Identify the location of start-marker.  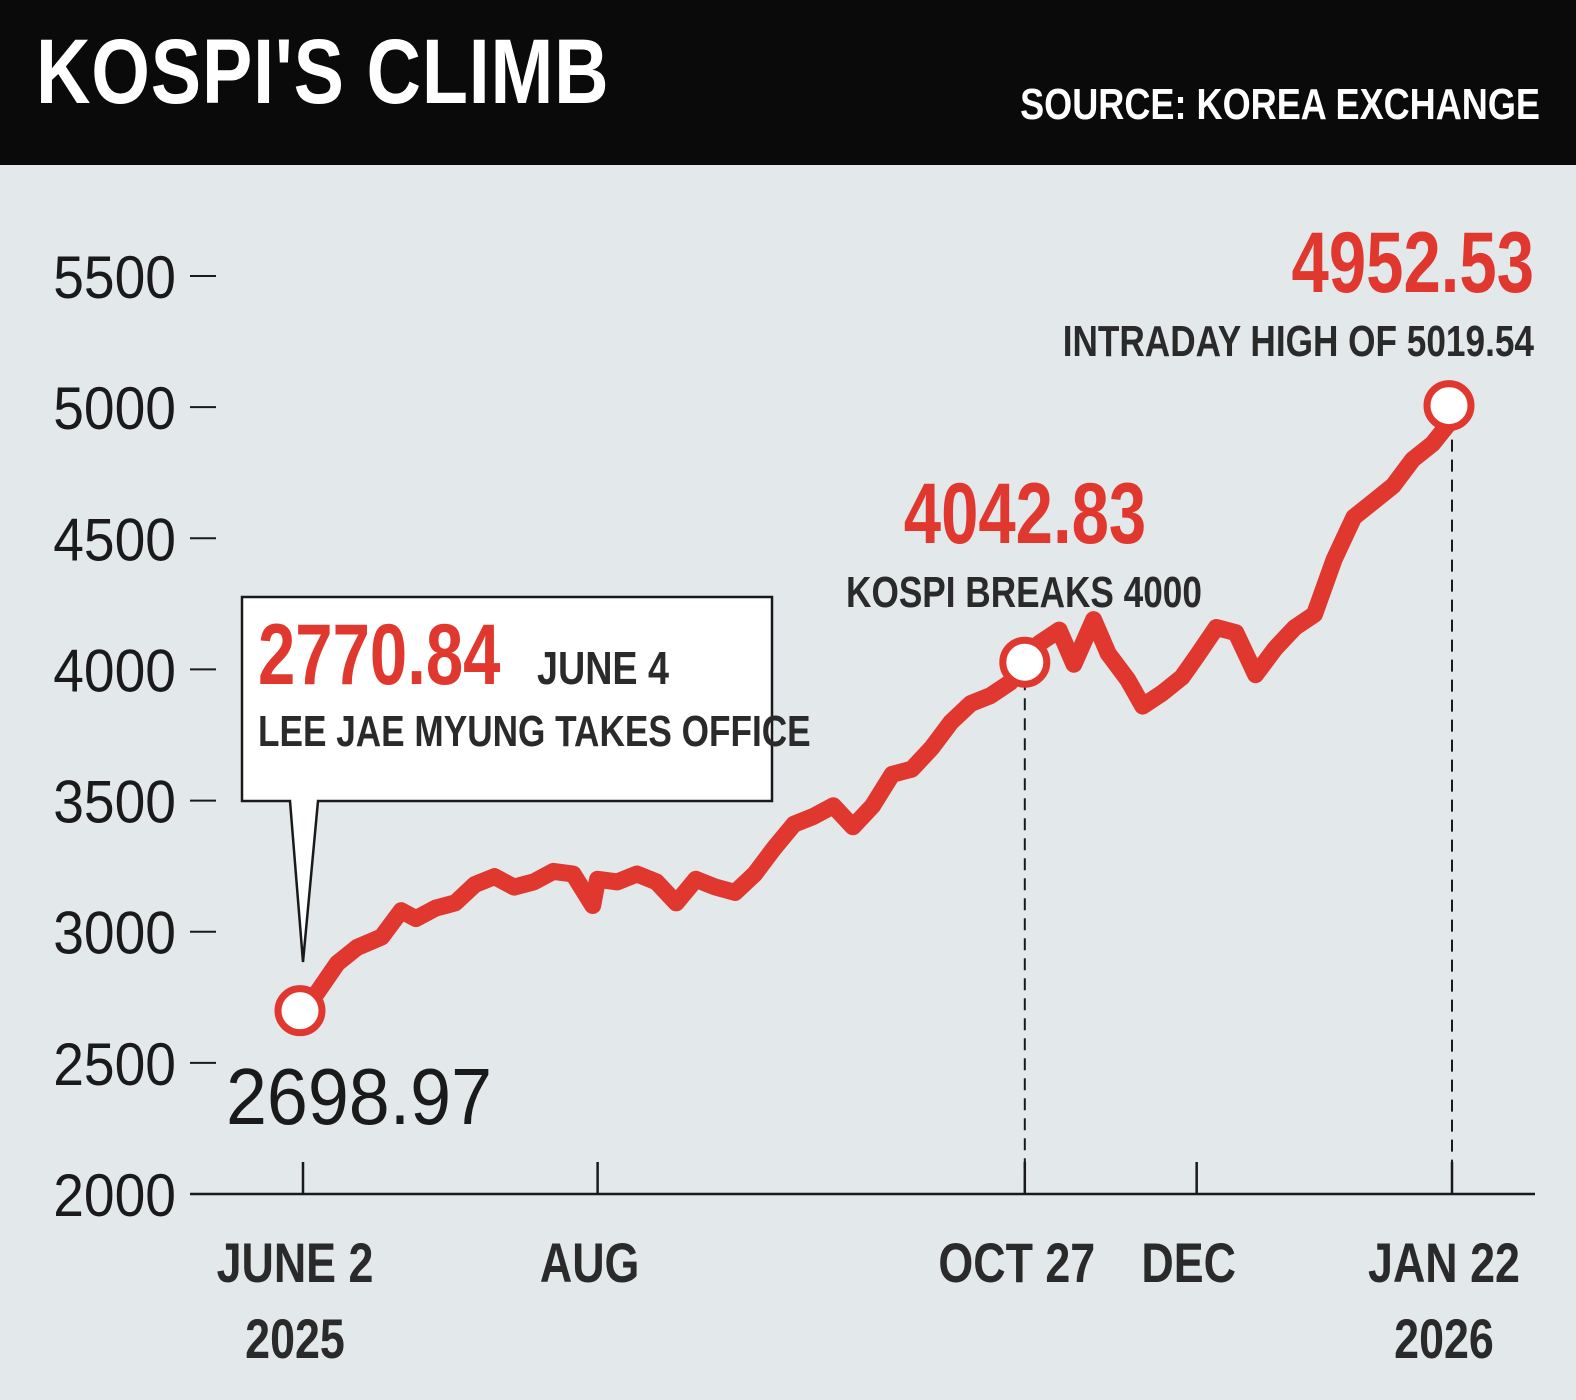
(300, 1011).